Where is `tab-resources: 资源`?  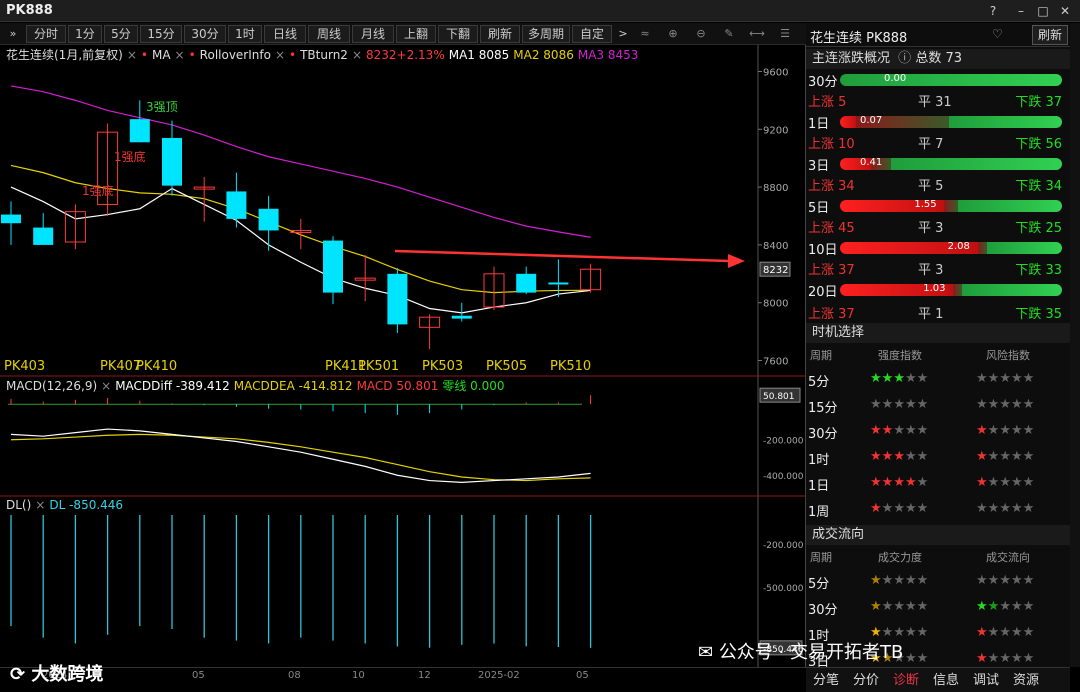 tab-resources: 资源 is located at coordinates (1025, 680).